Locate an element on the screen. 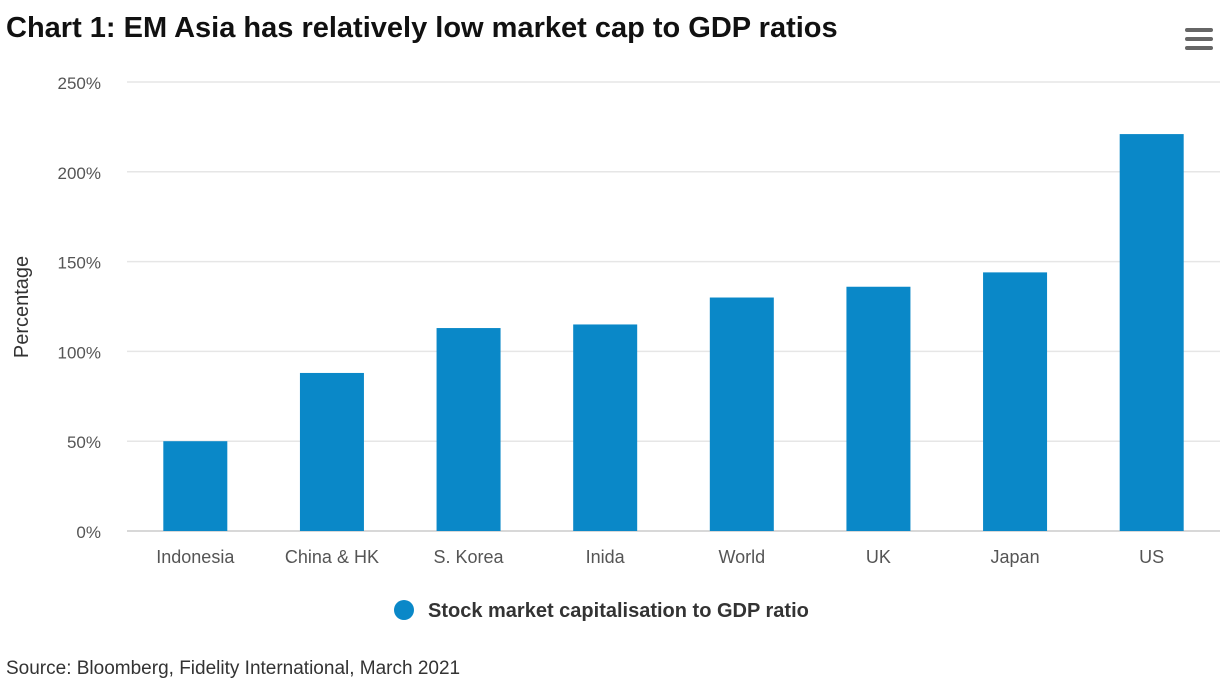 Image resolution: width=1226 pixels, height=690 pixels. x-tick-label: Japan is located at coordinates (1015, 557).